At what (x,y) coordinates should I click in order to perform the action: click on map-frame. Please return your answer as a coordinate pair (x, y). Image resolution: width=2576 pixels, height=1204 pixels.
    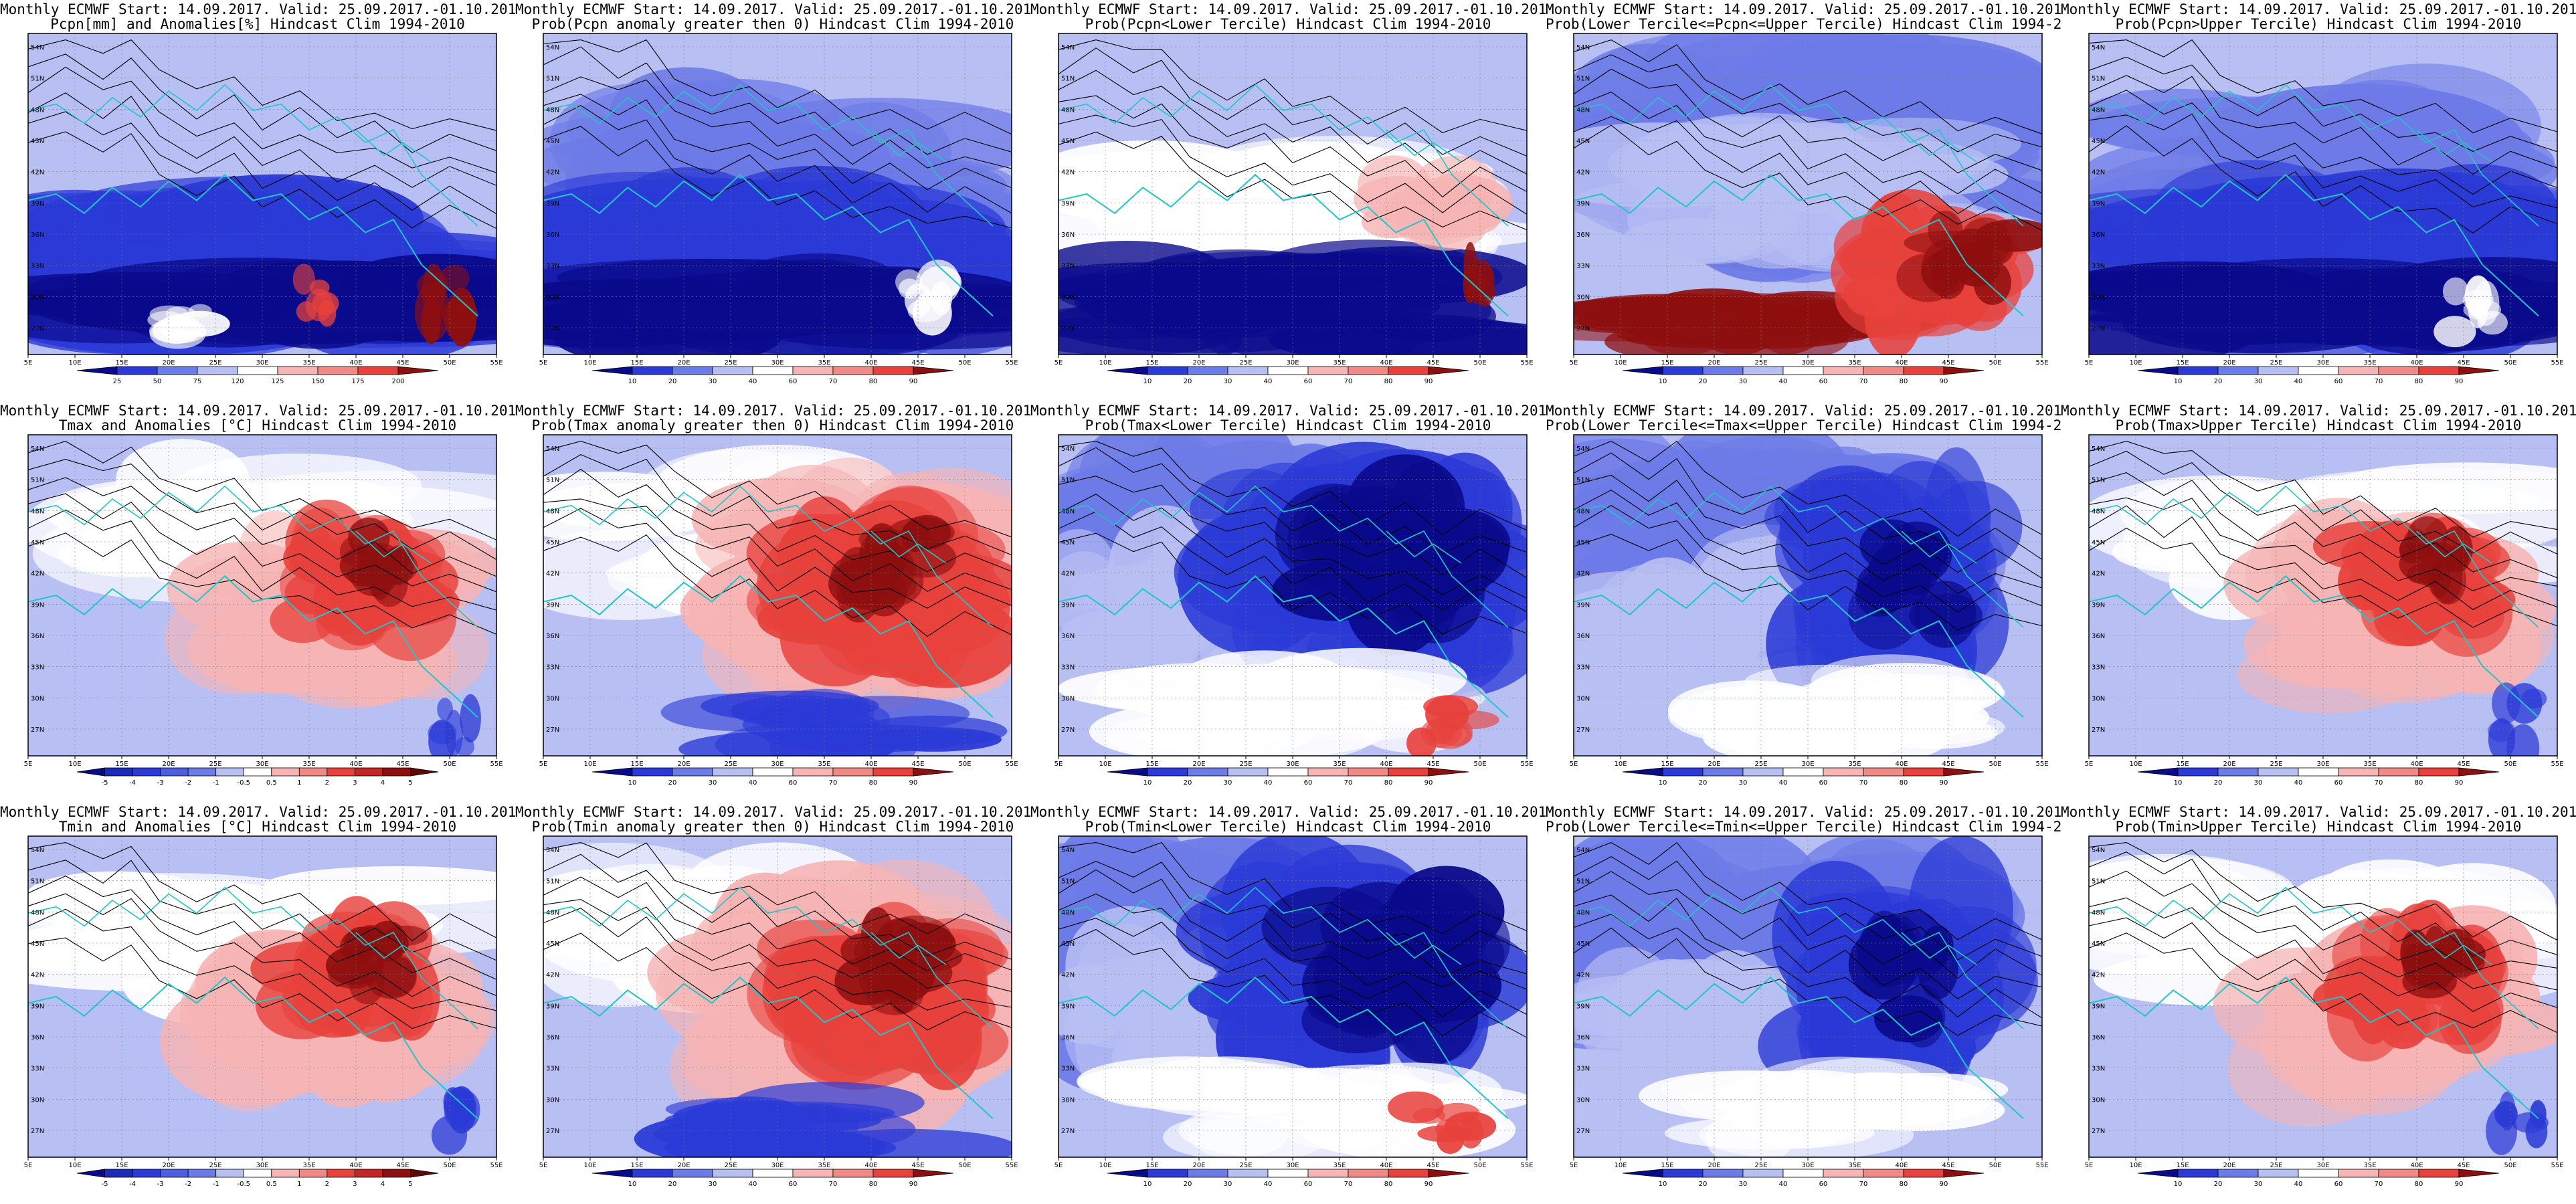
    Looking at the image, I should click on (1808, 194).